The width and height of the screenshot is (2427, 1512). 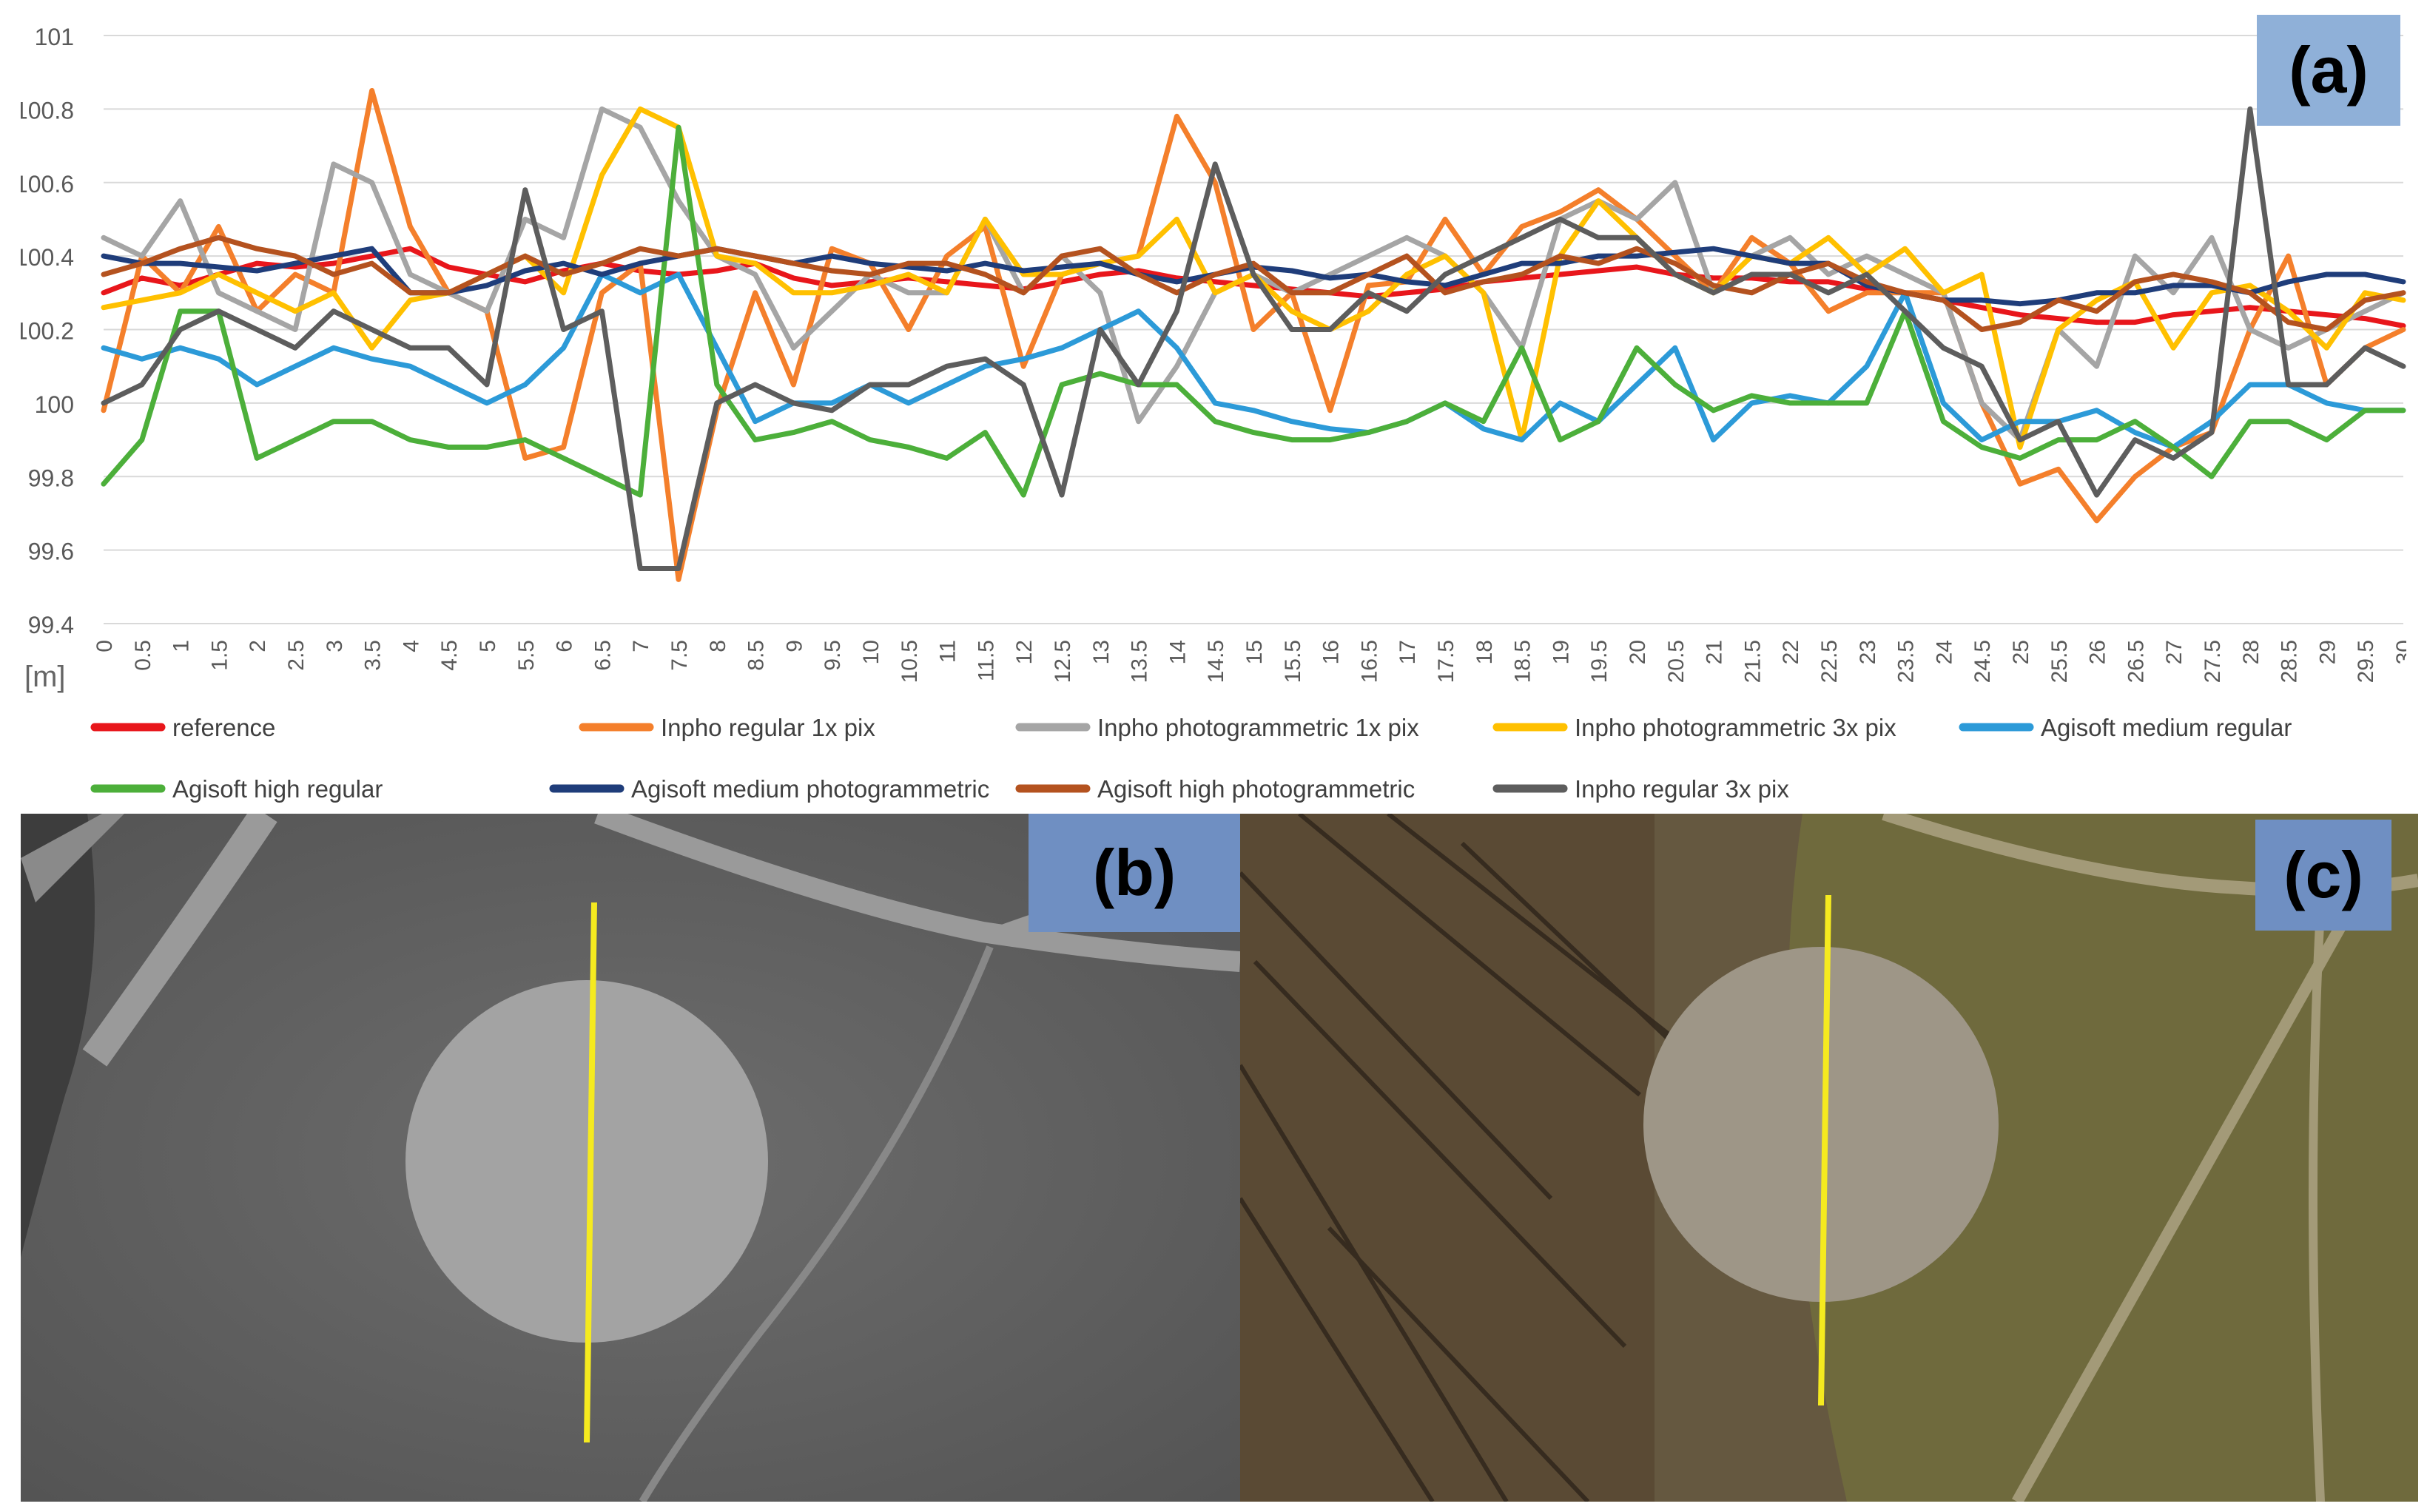 What do you see at coordinates (641, 646) in the screenshot?
I see `x-tick-label: 7` at bounding box center [641, 646].